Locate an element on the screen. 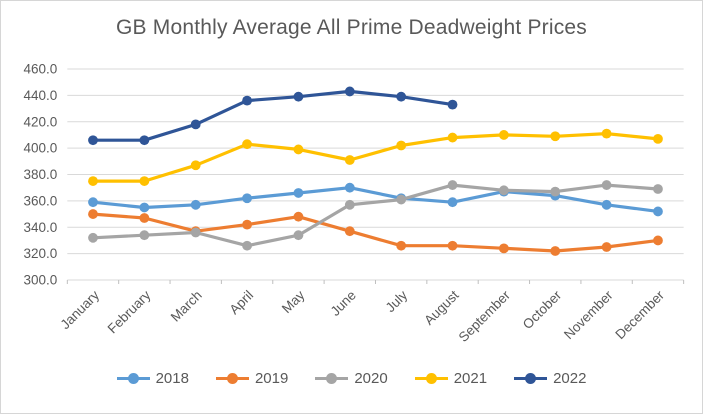  series-2019-marker-august is located at coordinates (452, 245).